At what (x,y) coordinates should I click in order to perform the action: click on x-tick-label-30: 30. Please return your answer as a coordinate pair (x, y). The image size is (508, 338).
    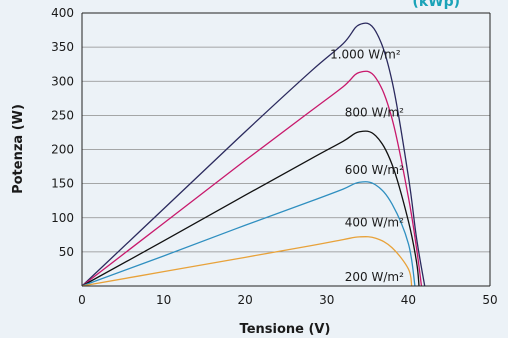
    Looking at the image, I should click on (326, 300).